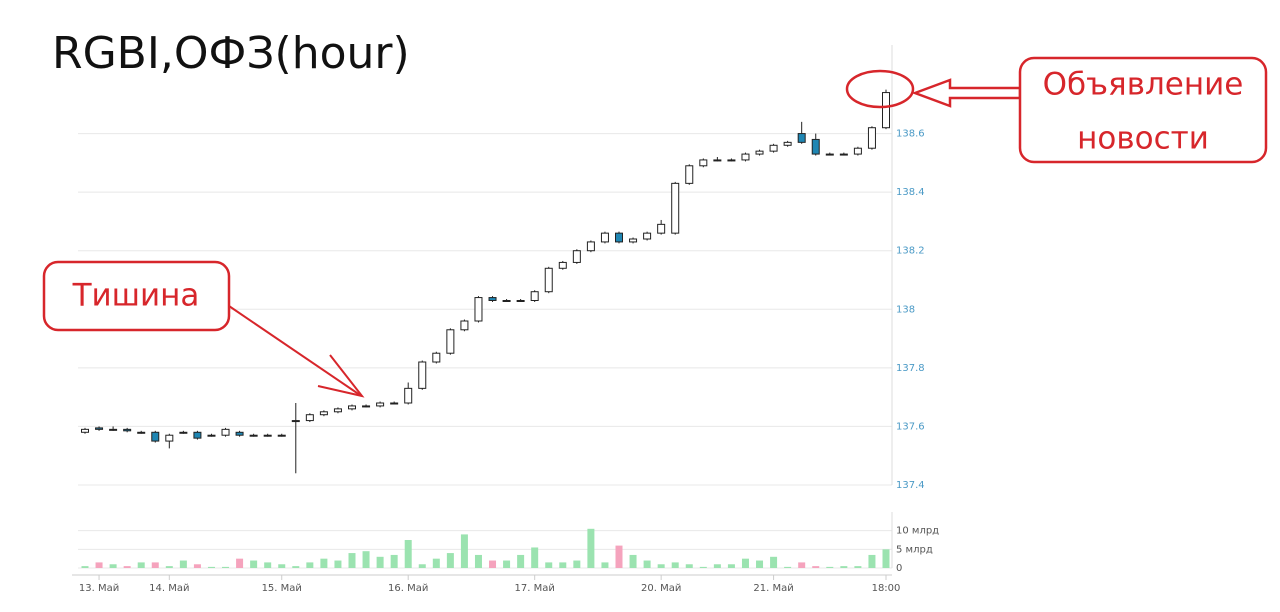 This screenshot has width=1280, height=612. I want to click on x-tick-label: 14. Май, so click(169, 588).